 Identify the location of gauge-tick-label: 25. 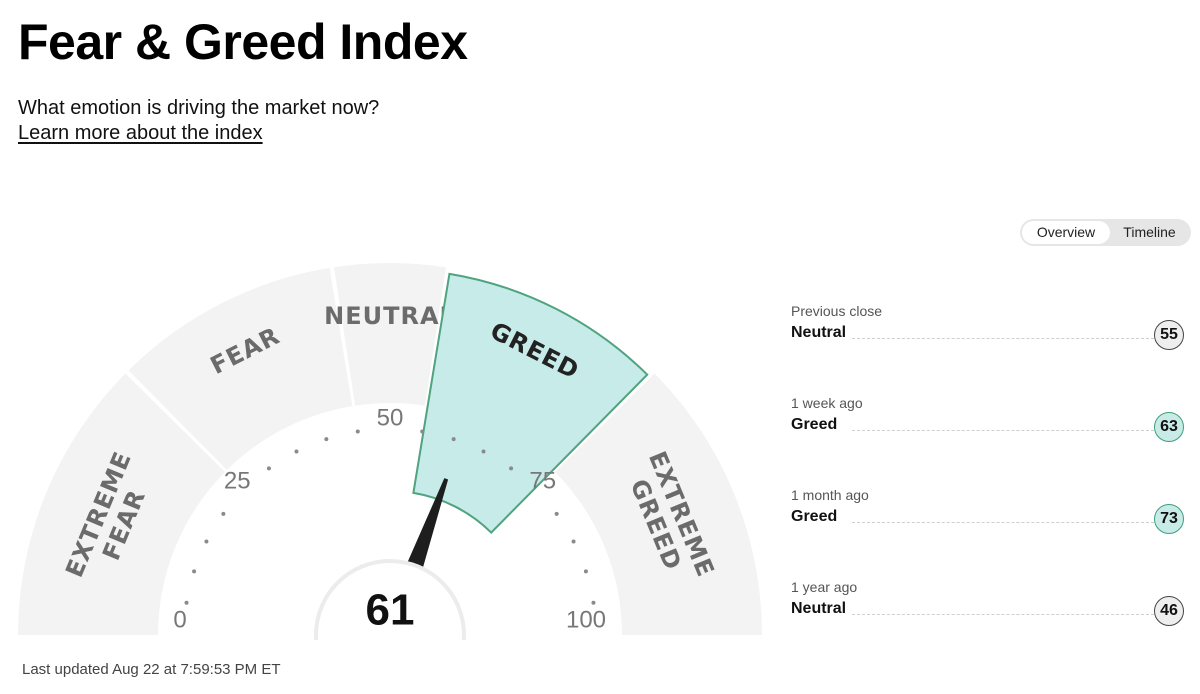
(237, 481).